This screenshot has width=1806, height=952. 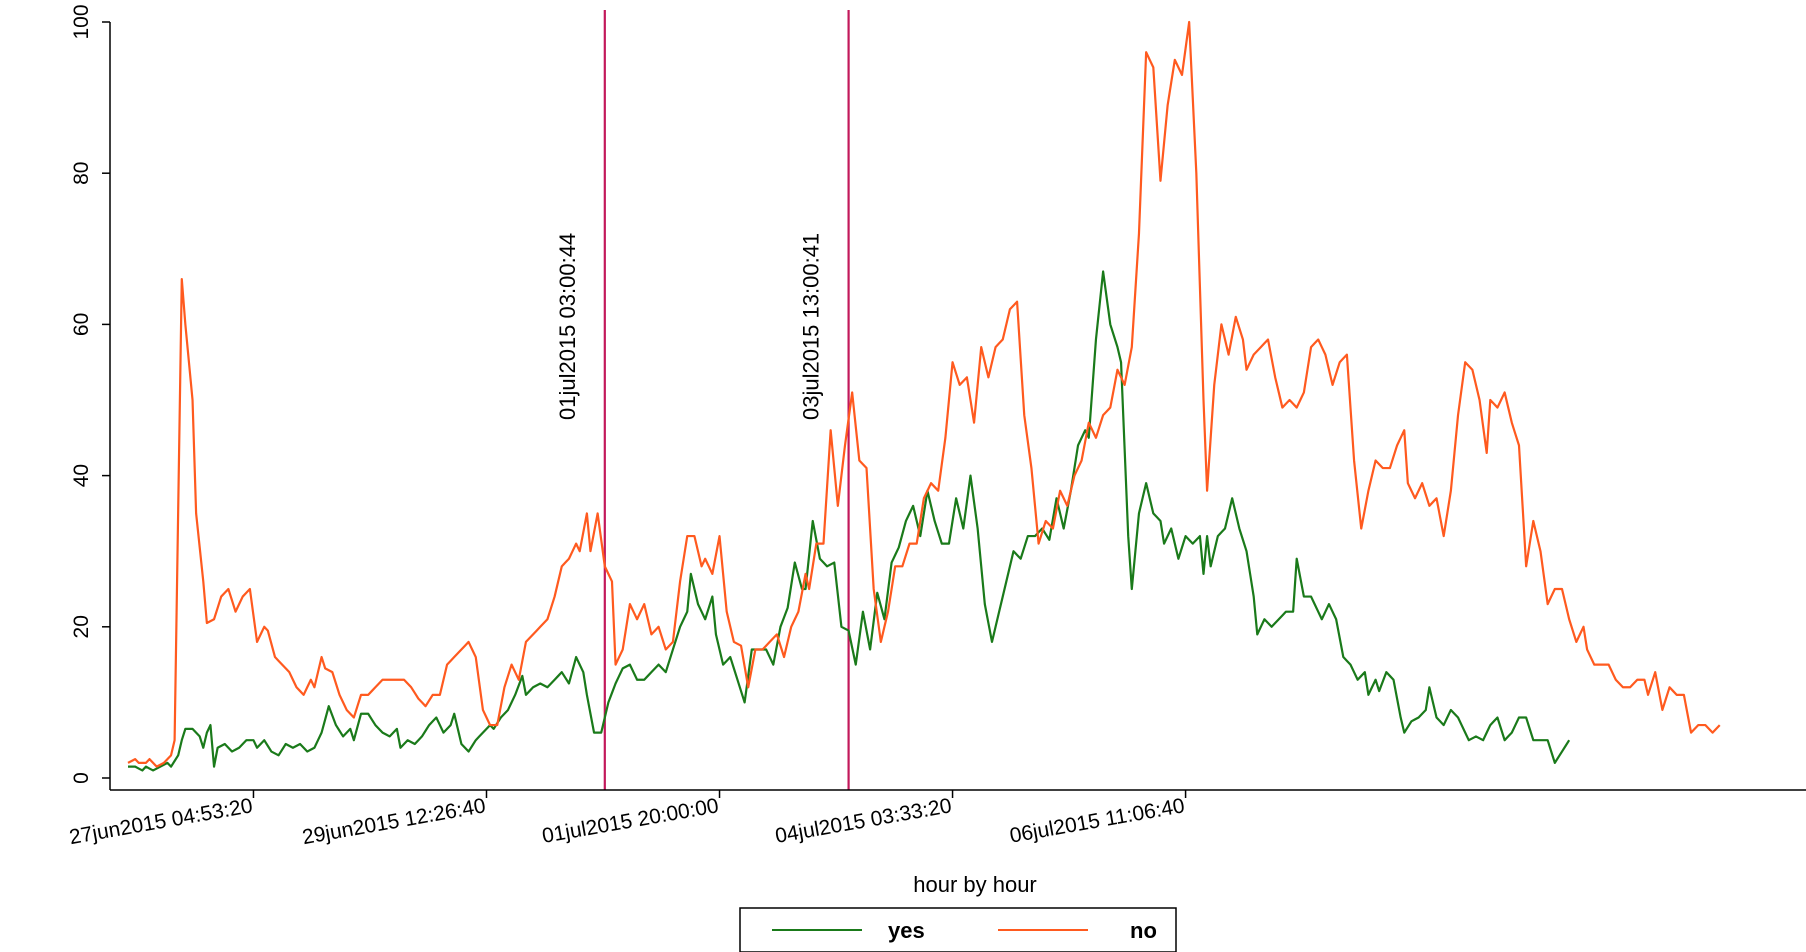 I want to click on x-axis-title: hour by hour, so click(x=975, y=884).